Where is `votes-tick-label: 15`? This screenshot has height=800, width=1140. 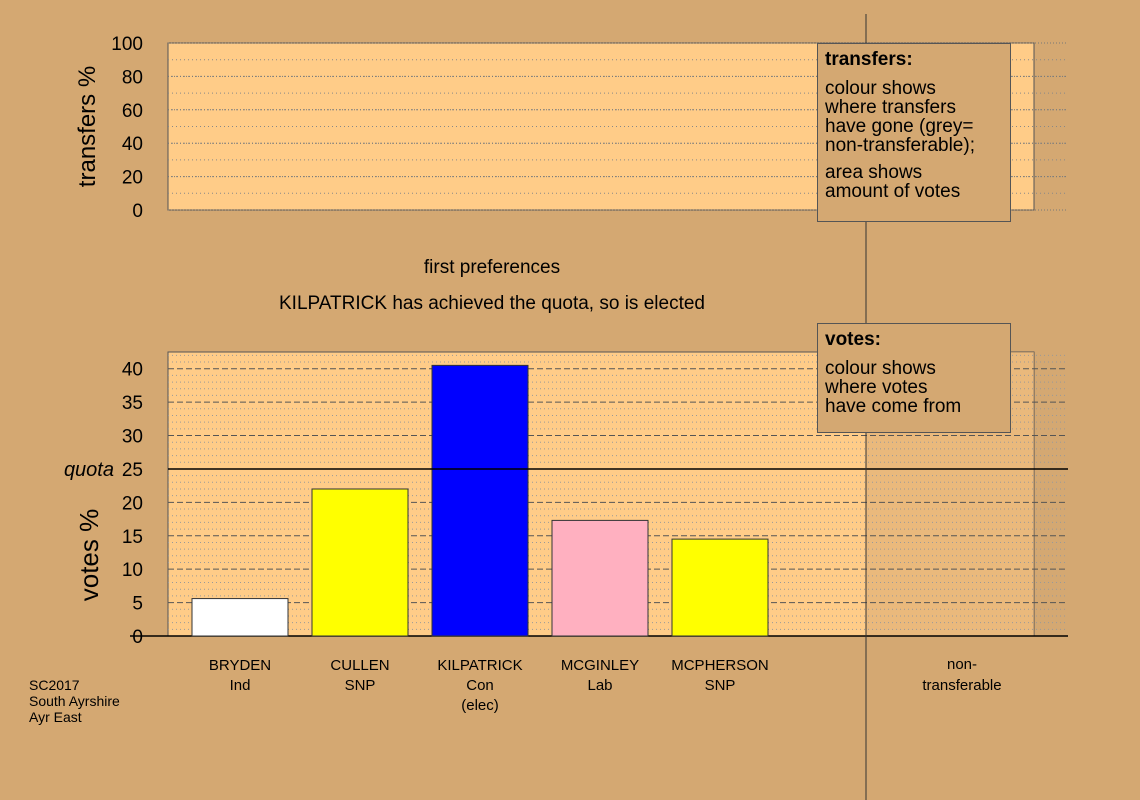
votes-tick-label: 15 is located at coordinates (132, 537).